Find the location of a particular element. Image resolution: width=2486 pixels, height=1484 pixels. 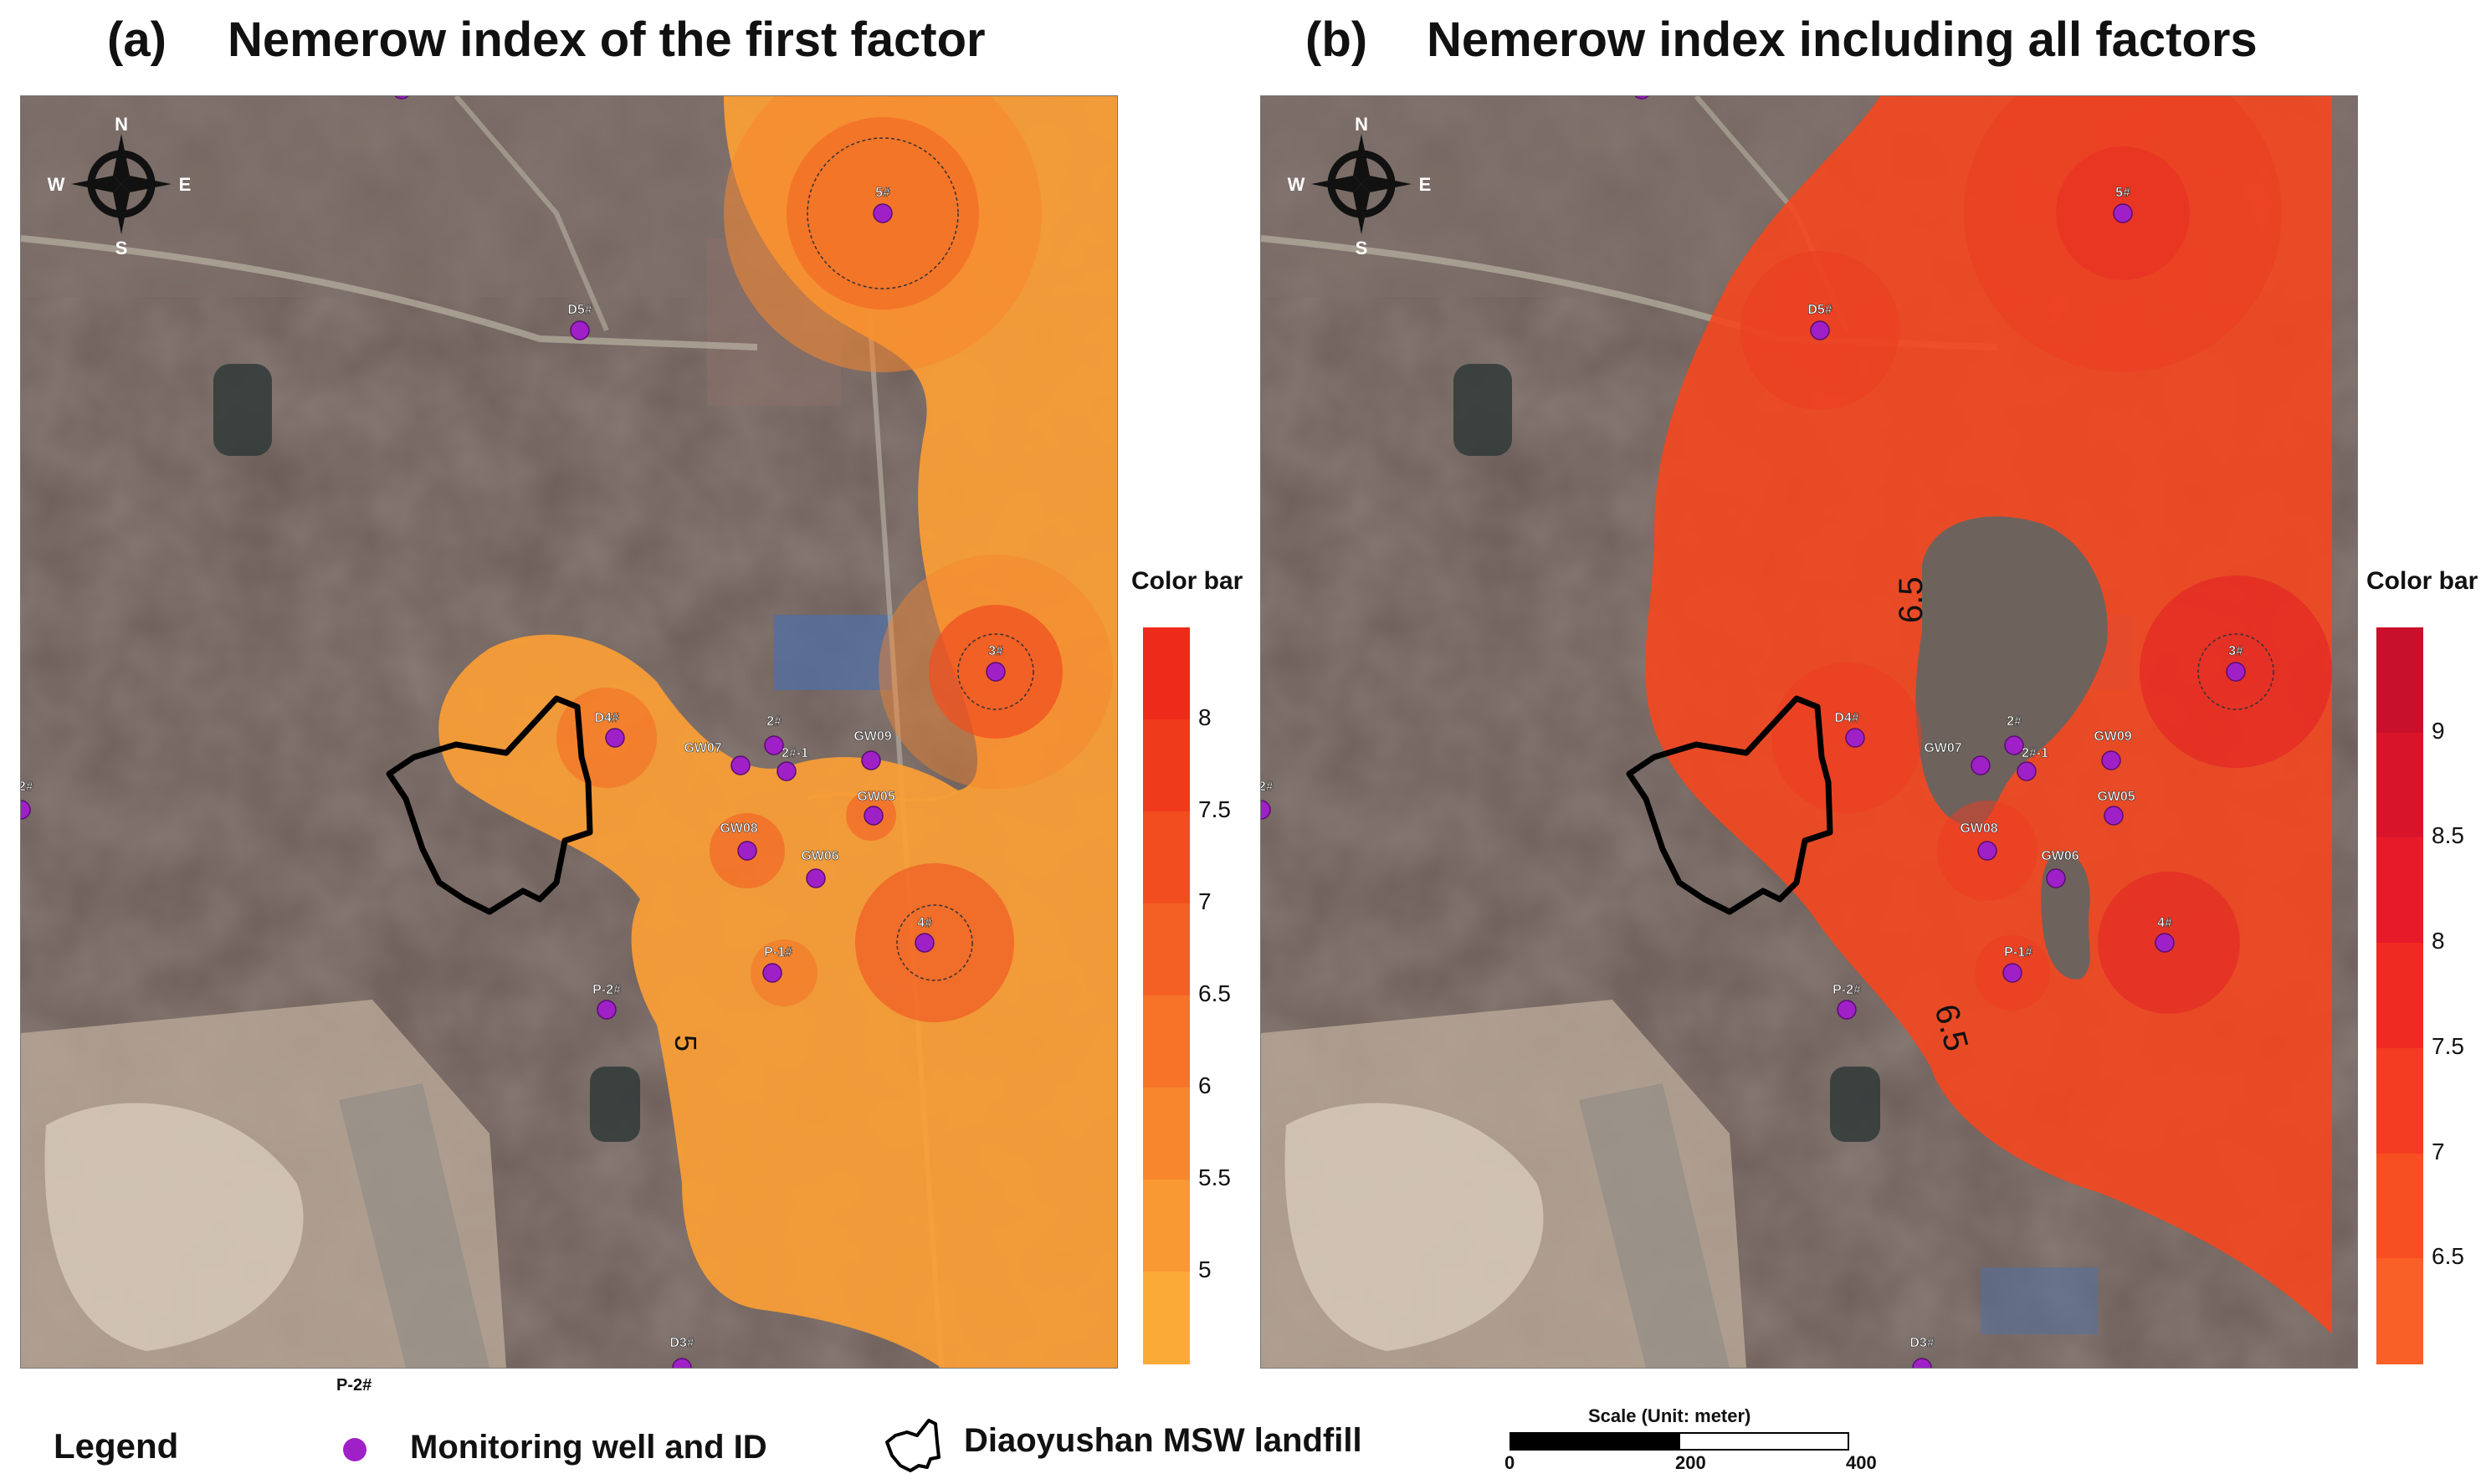

panel-a-label: (a) is located at coordinates (137, 40).